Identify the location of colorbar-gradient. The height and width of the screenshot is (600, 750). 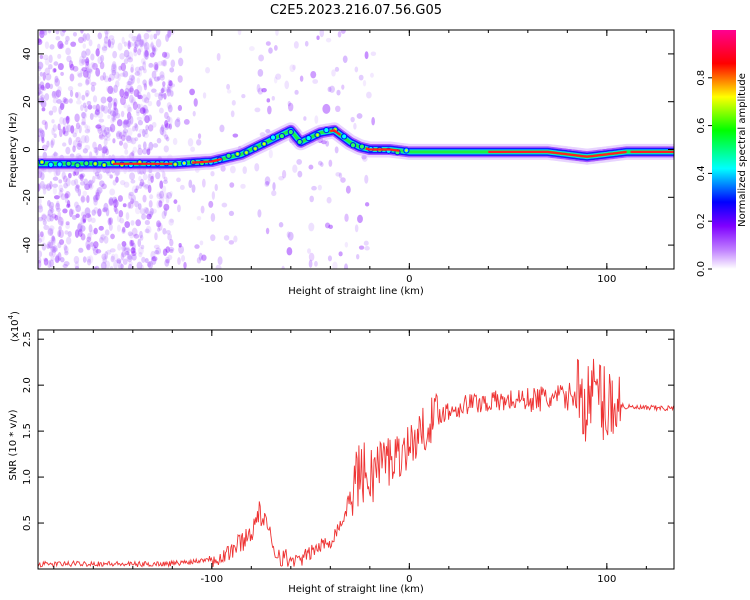
(724, 149).